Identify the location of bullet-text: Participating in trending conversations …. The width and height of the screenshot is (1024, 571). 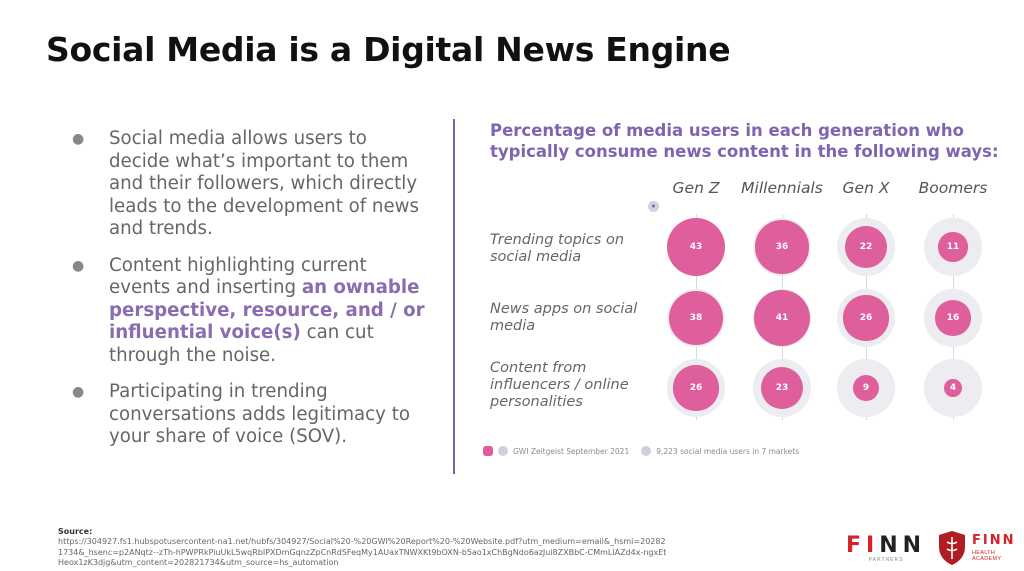
(259, 414).